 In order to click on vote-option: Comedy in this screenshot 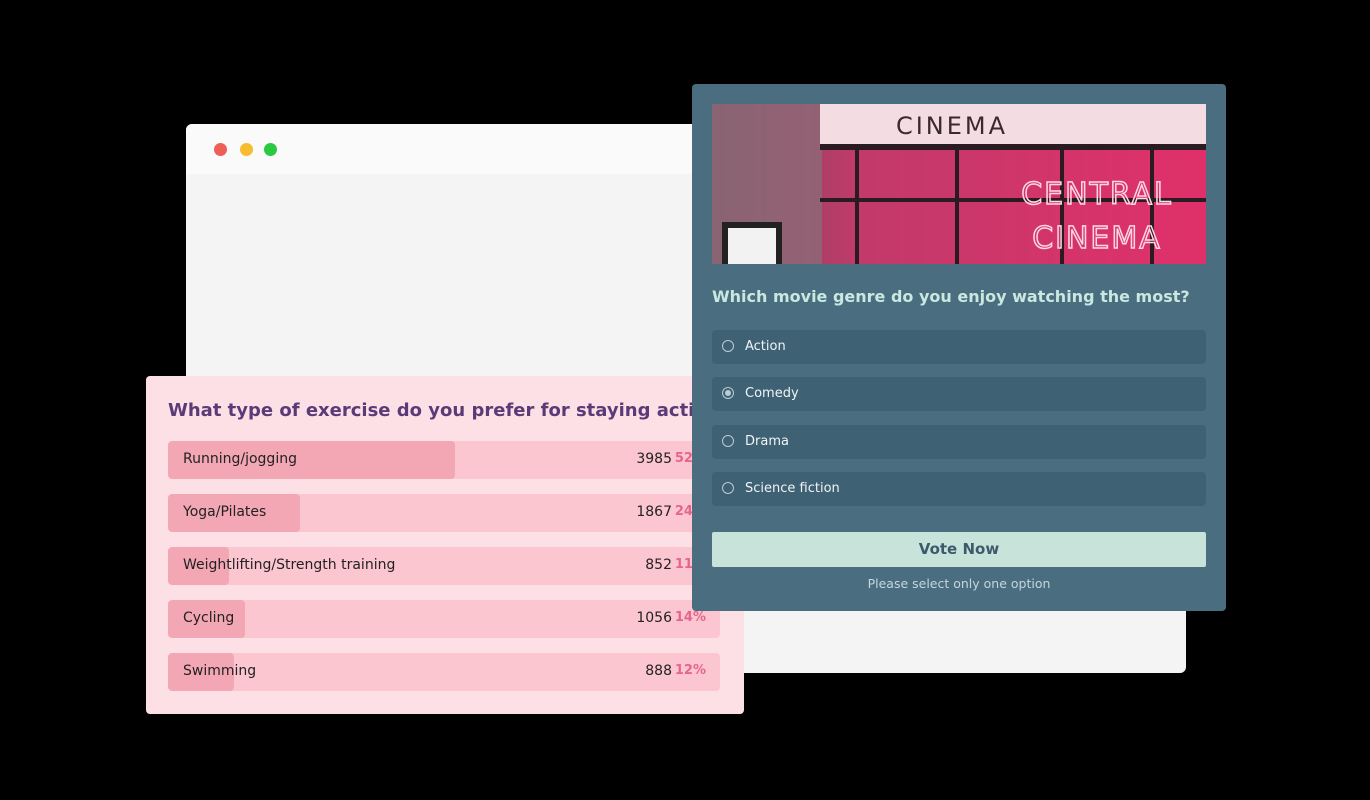, I will do `click(959, 394)`.